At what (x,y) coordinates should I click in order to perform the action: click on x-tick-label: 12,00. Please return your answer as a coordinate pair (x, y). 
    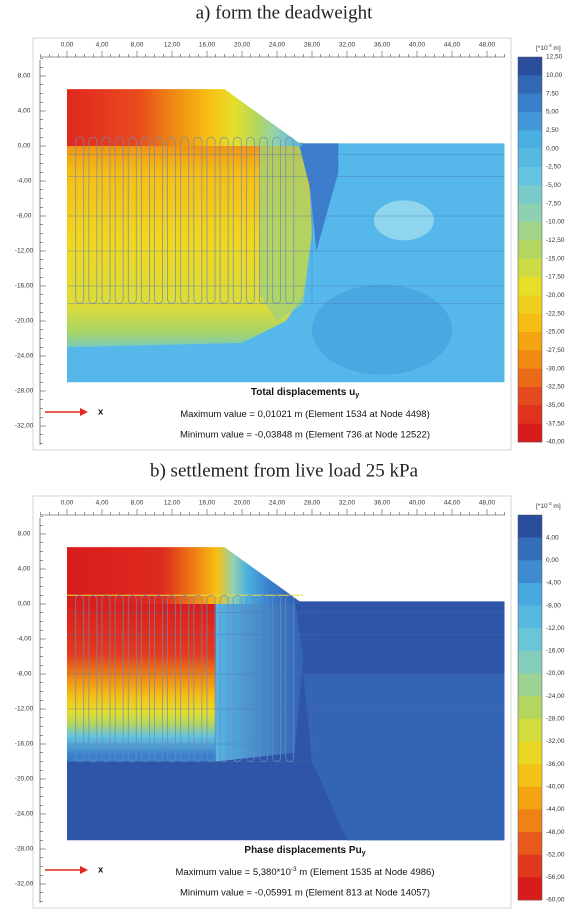
    Looking at the image, I should click on (172, 45).